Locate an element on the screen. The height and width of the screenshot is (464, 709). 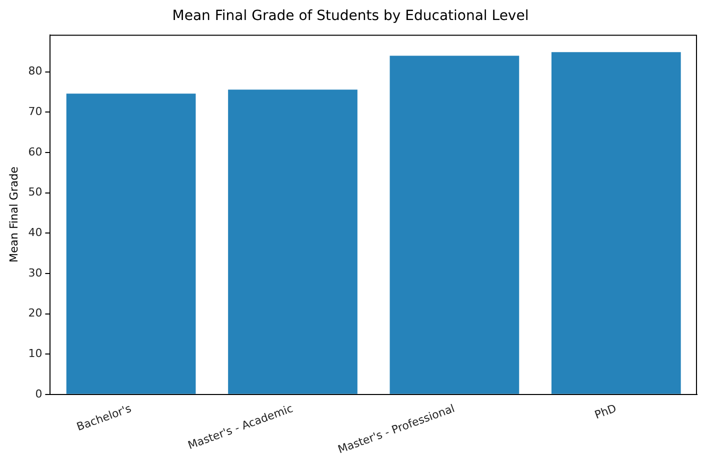
y-tick-label: 40 is located at coordinates (35, 232).